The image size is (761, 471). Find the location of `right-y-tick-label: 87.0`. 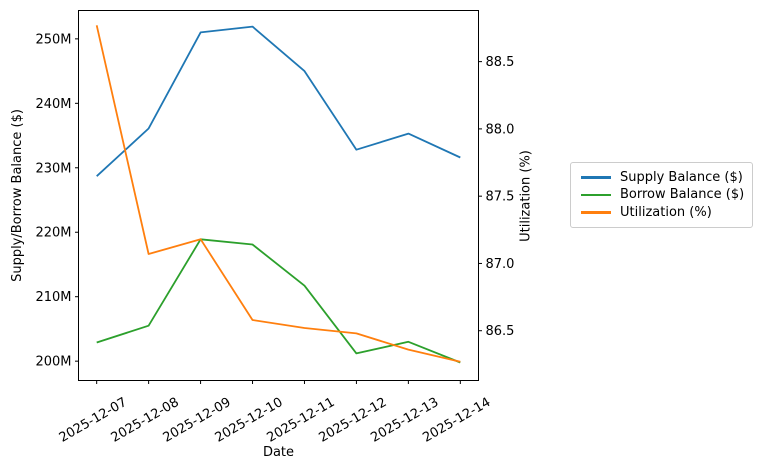

right-y-tick-label: 87.0 is located at coordinates (500, 264).